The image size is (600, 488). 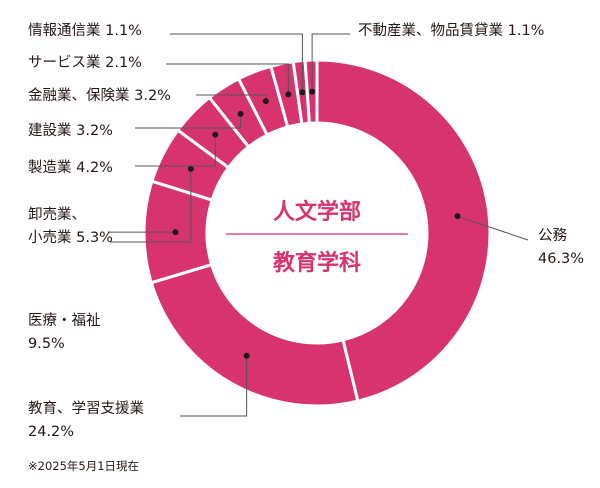 I want to click on slice-label-8-0: 情報通信業 1.1%, so click(x=85, y=30).